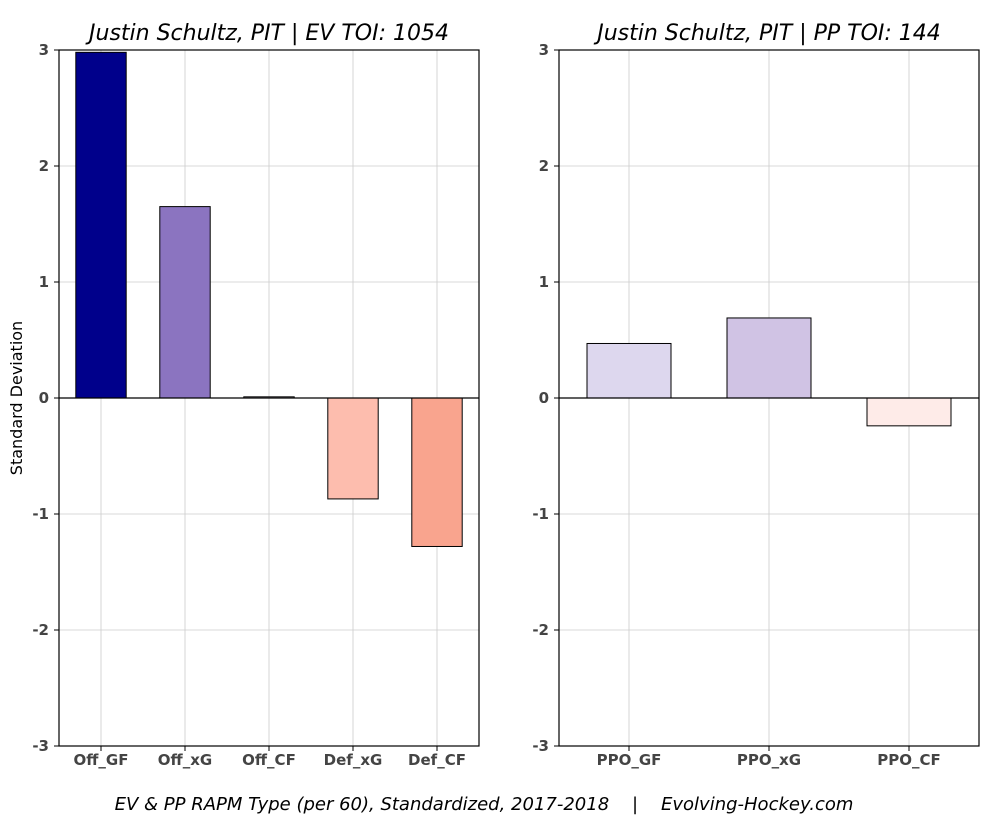  I want to click on x-tick-label: PPO_CF, so click(909, 760).